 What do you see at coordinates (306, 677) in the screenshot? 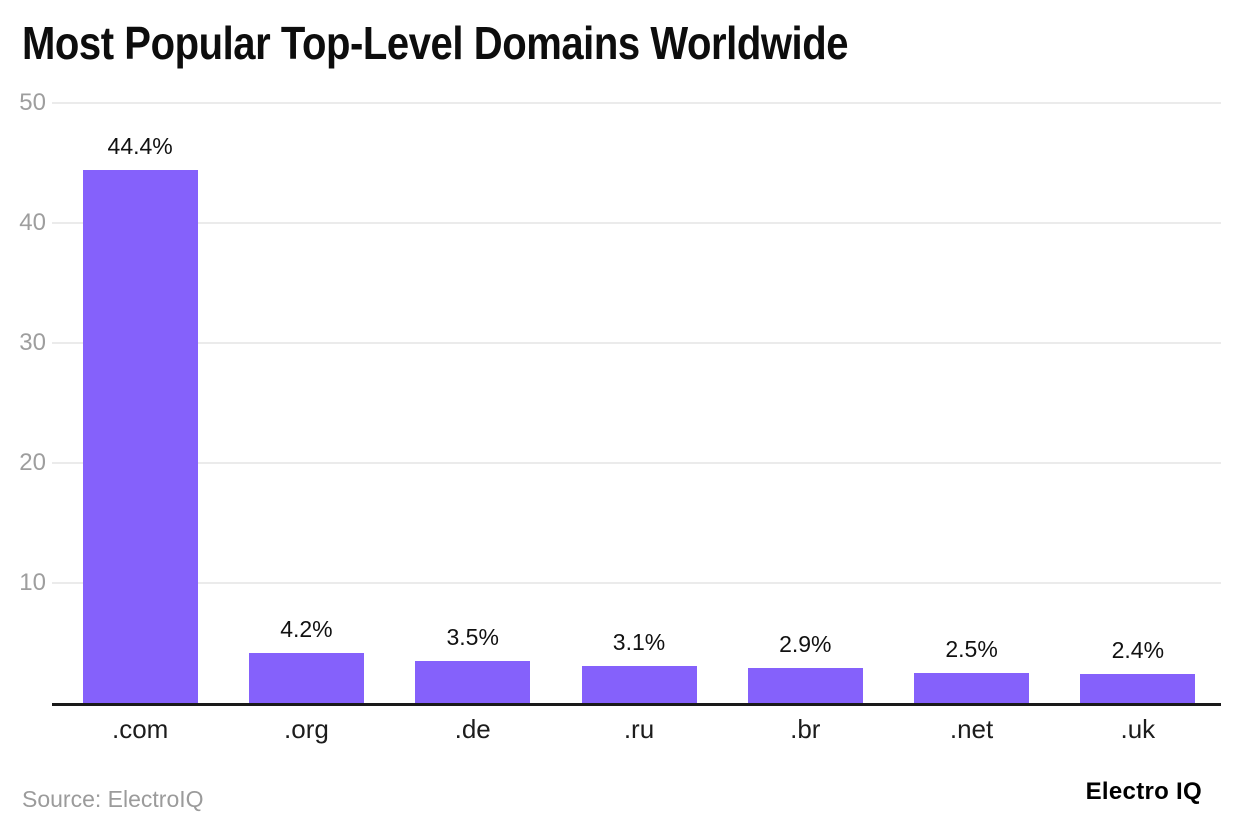
I see `bar-org` at bounding box center [306, 677].